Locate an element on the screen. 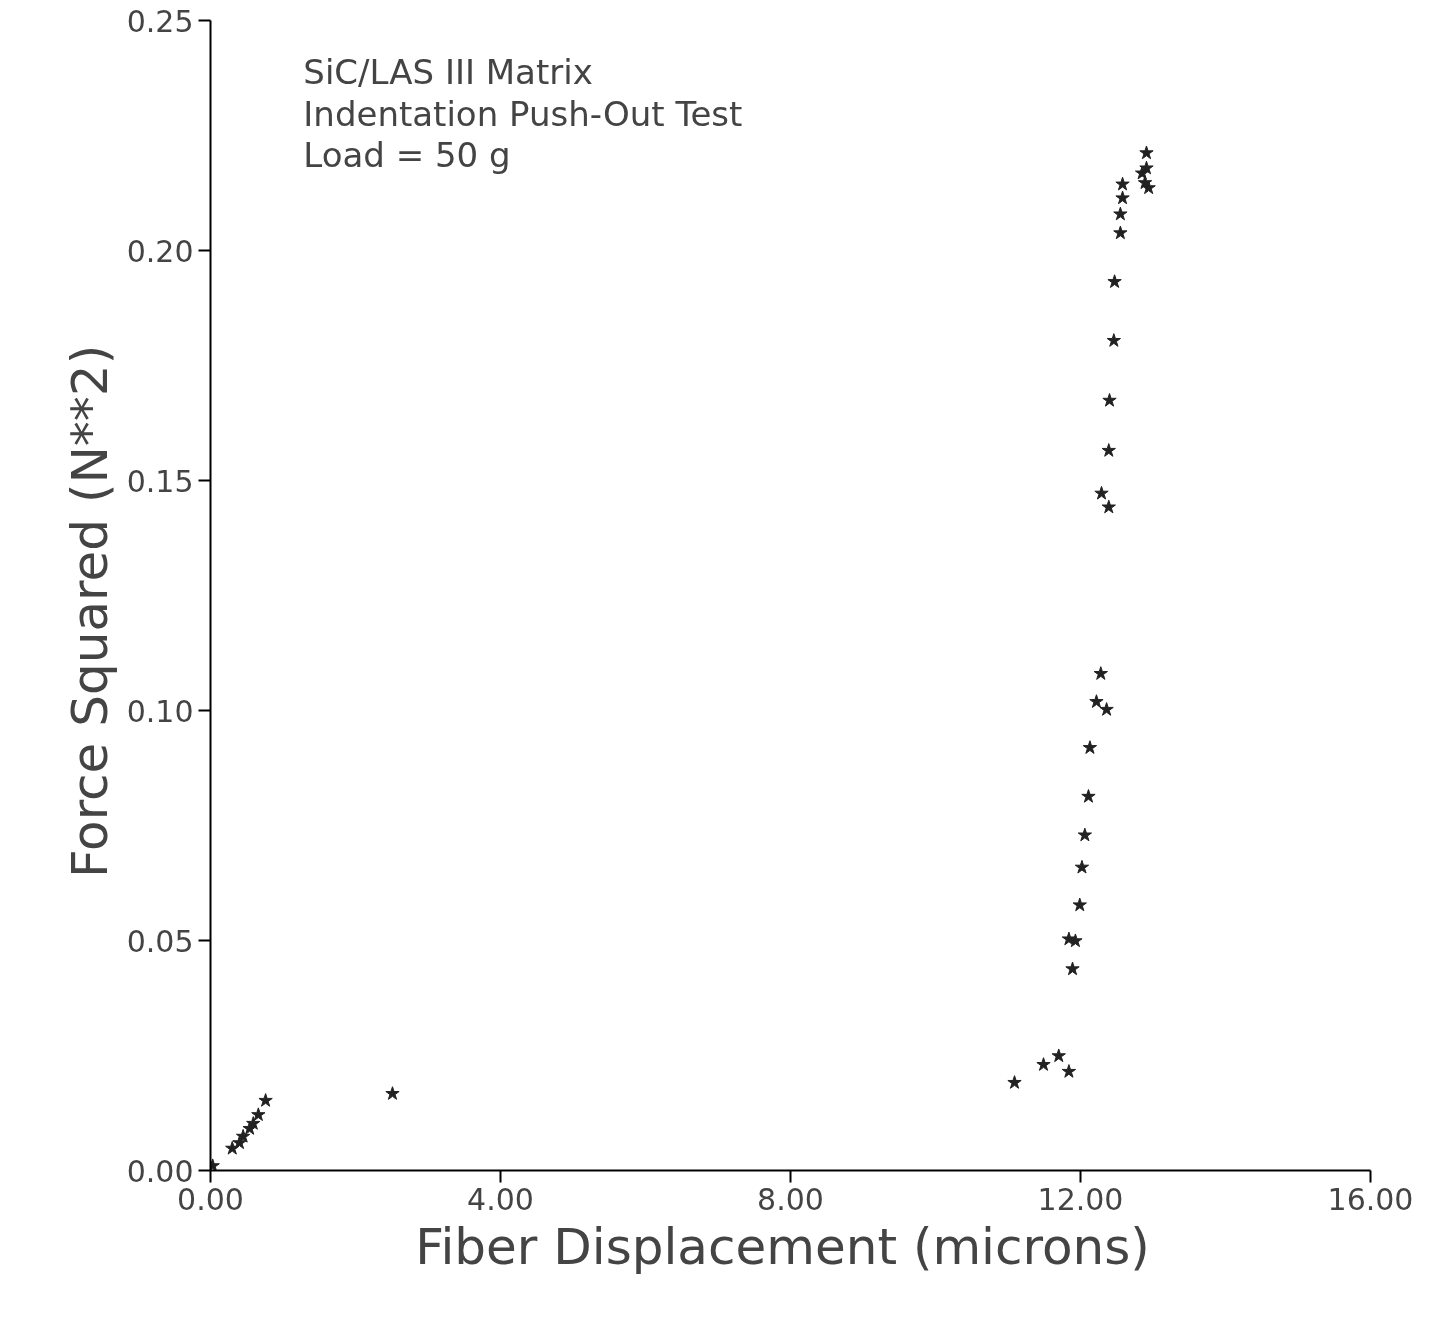 The width and height of the screenshot is (1443, 1326). x-tick-label: 8.00 is located at coordinates (790, 1199).